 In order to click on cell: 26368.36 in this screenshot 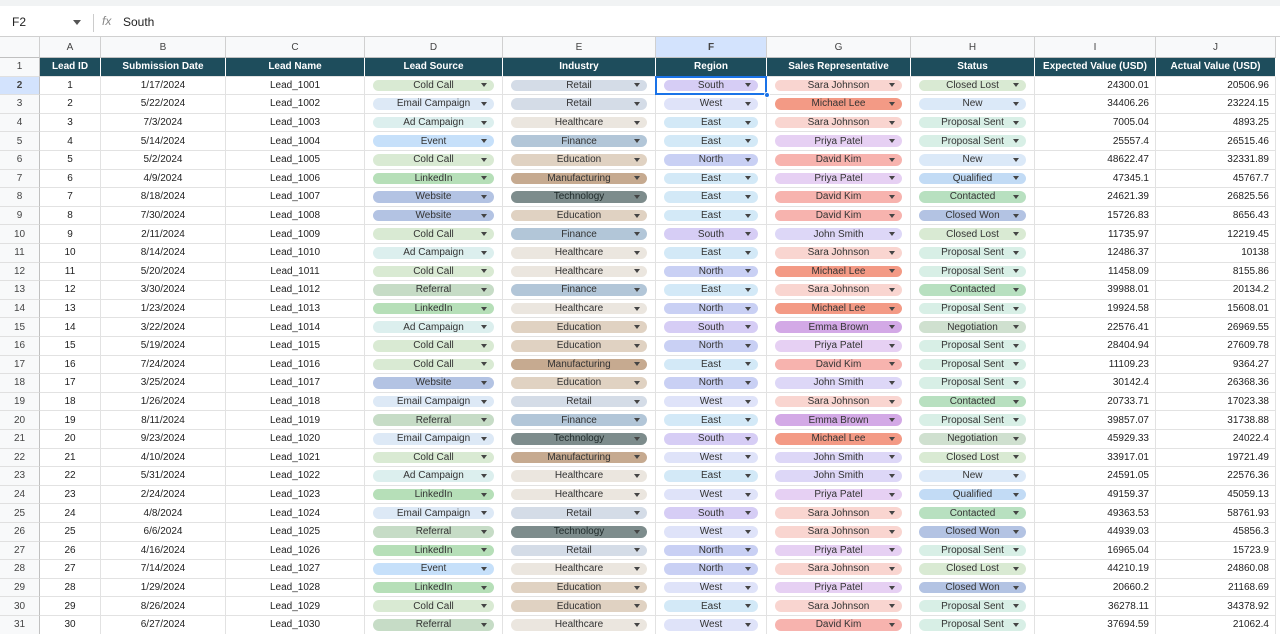, I will do `click(1216, 383)`.